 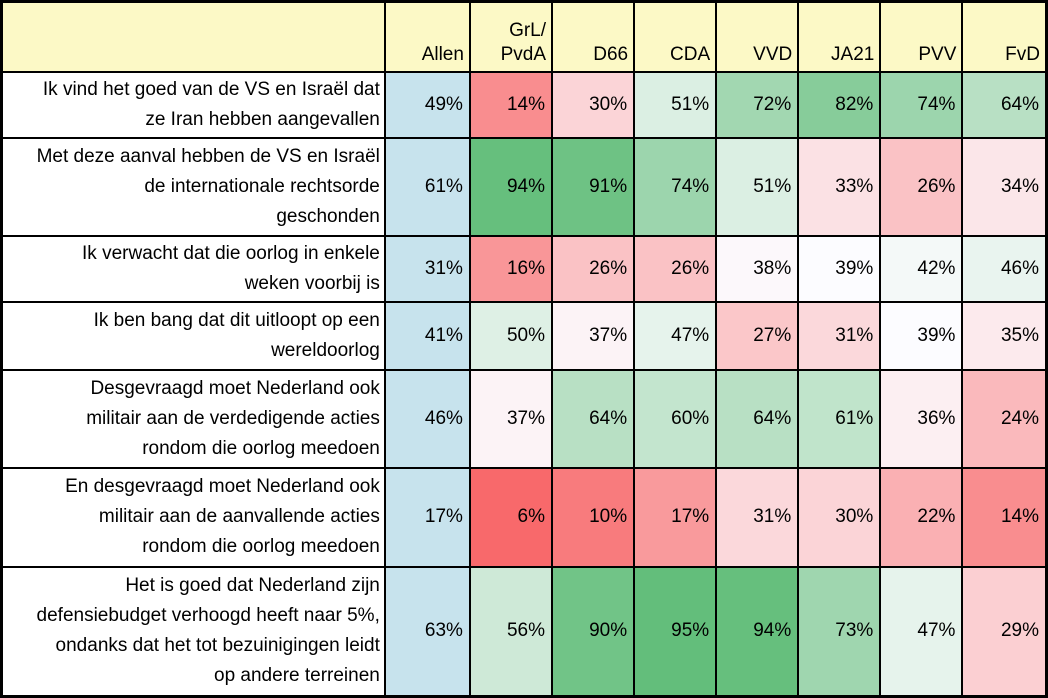 What do you see at coordinates (511, 419) in the screenshot?
I see `value-cell-grl-pvda: 37%` at bounding box center [511, 419].